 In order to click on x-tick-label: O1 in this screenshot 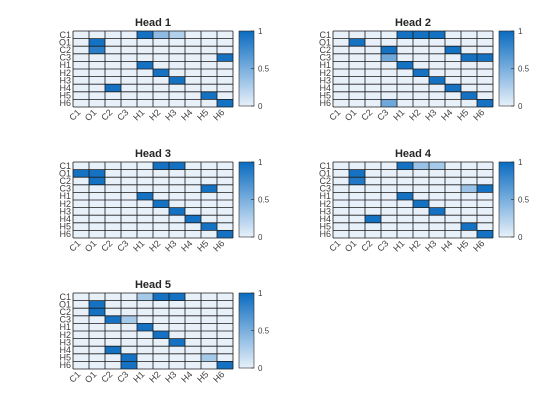, I will do `click(351, 115)`.